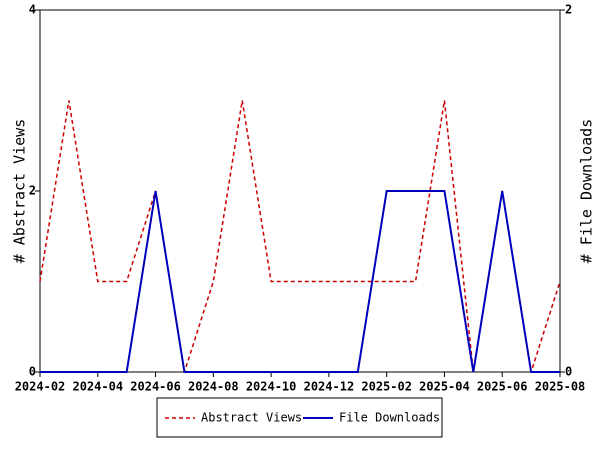 Image resolution: width=600 pixels, height=450 pixels. I want to click on legend-label: Abstract Views, so click(251, 418).